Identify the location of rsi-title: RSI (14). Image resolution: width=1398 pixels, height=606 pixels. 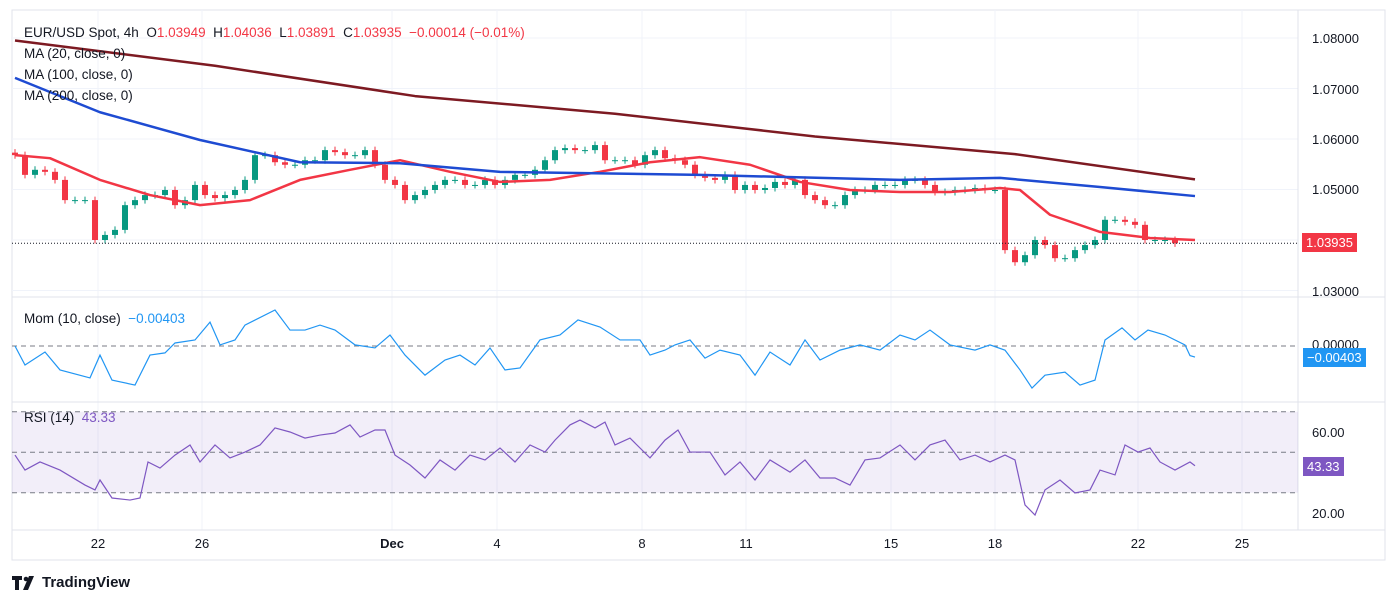
(49, 417).